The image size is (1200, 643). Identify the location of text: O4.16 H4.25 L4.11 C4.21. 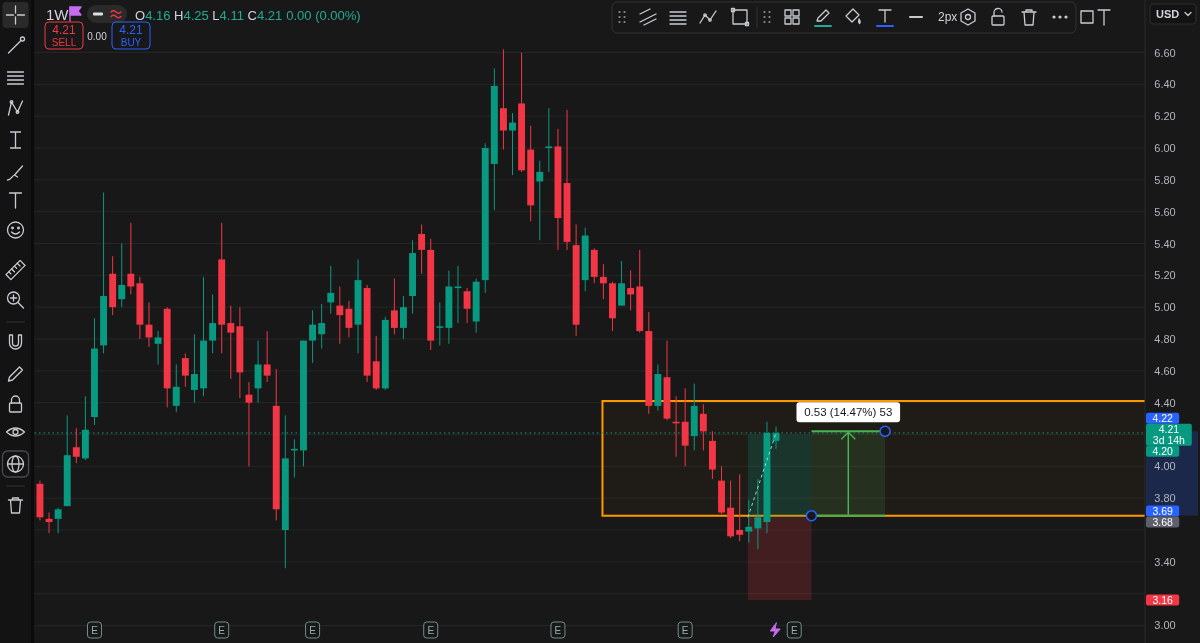
(209, 15).